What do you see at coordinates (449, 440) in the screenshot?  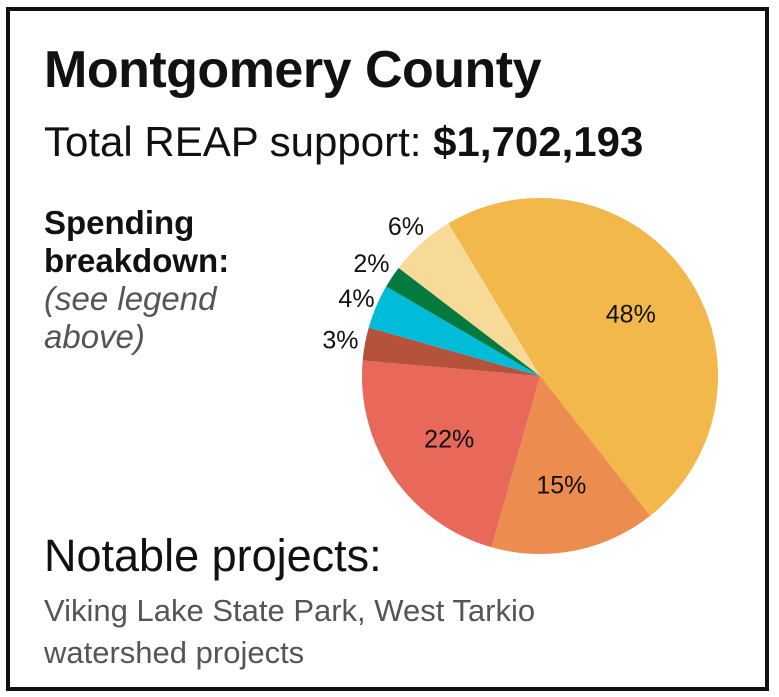 I see `pie-slice-label: 22%` at bounding box center [449, 440].